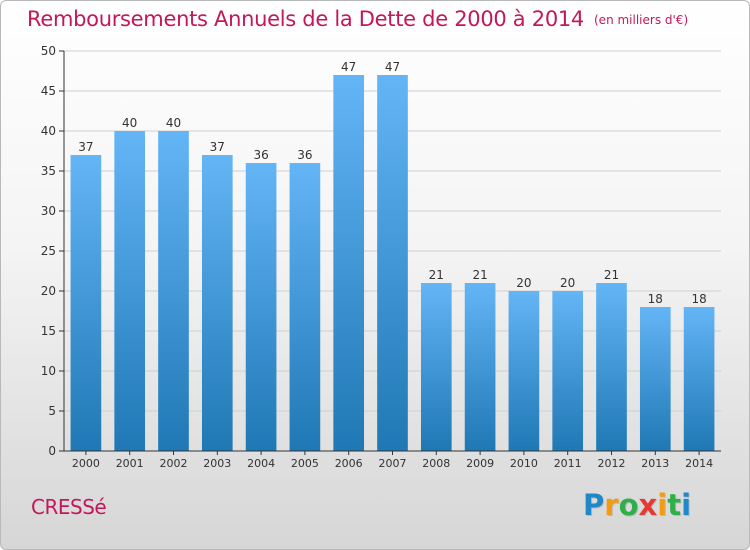 The height and width of the screenshot is (550, 750). Describe the element at coordinates (699, 463) in the screenshot. I see `x-tick-label: 2014` at that location.